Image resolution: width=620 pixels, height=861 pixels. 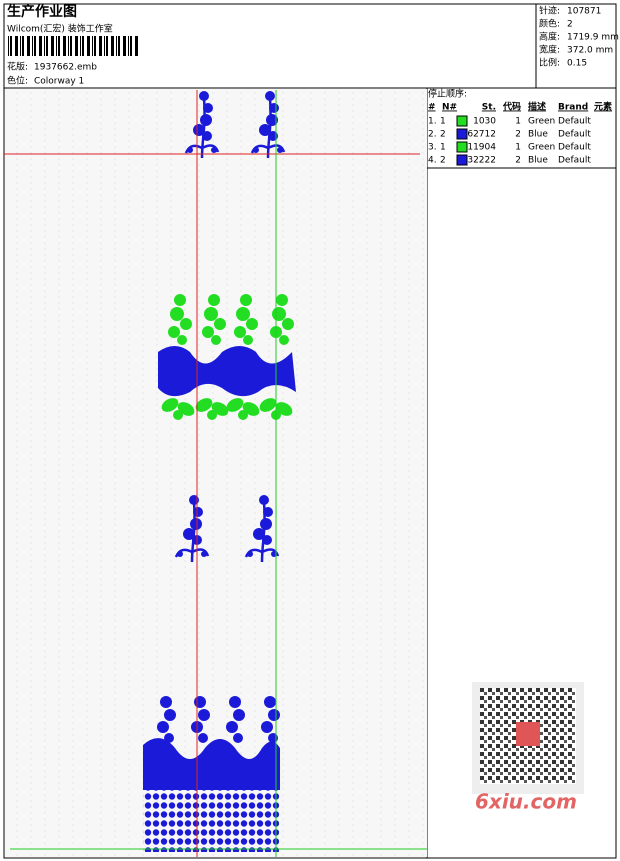 What do you see at coordinates (549, 24) in the screenshot?
I see `info-label: 颜色:` at bounding box center [549, 24].